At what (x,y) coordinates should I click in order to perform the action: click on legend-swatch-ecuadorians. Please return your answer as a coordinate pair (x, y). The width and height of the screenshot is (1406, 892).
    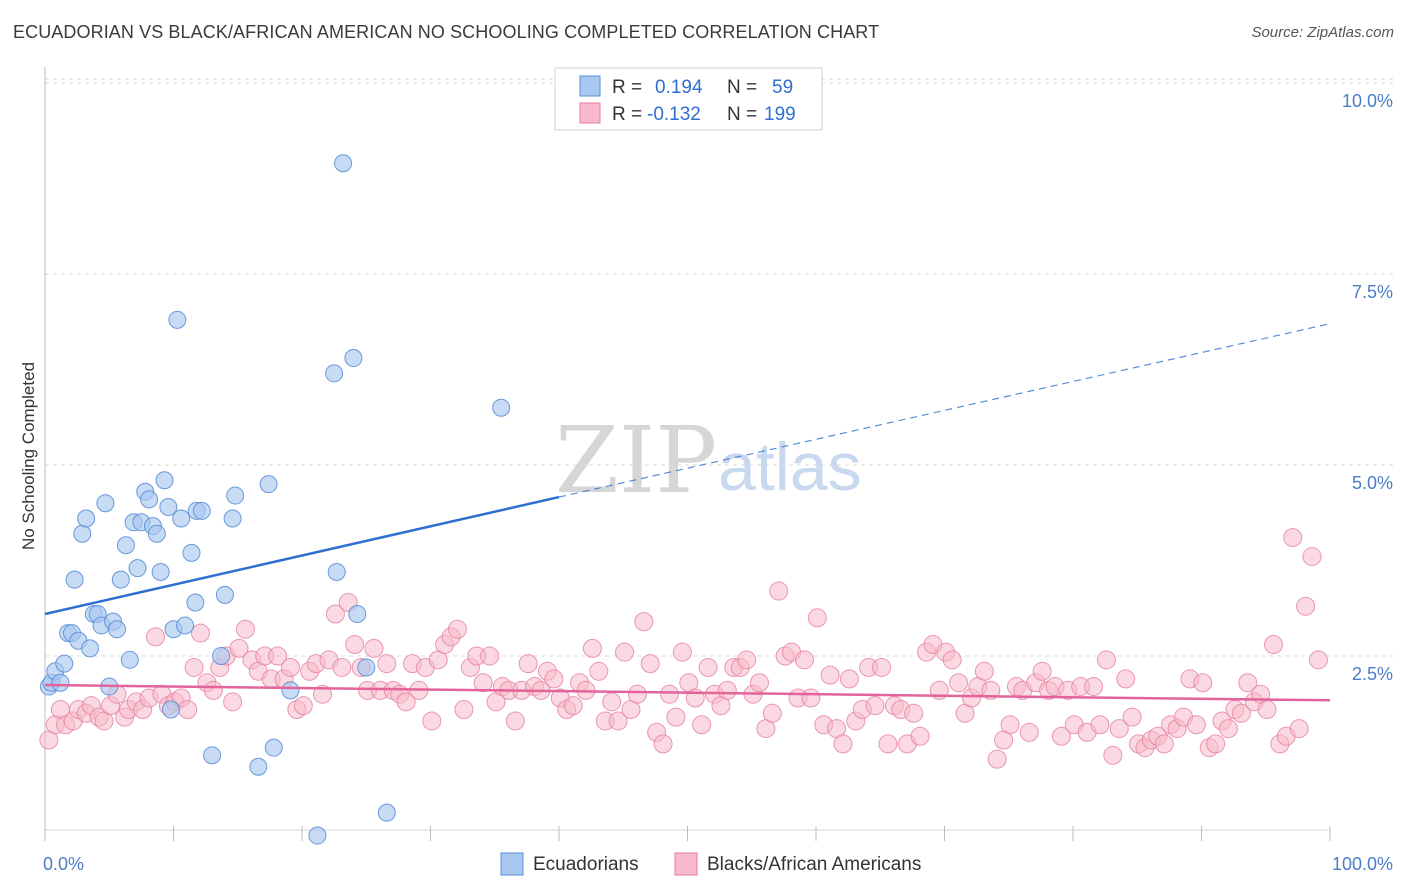
    Looking at the image, I should click on (590, 86).